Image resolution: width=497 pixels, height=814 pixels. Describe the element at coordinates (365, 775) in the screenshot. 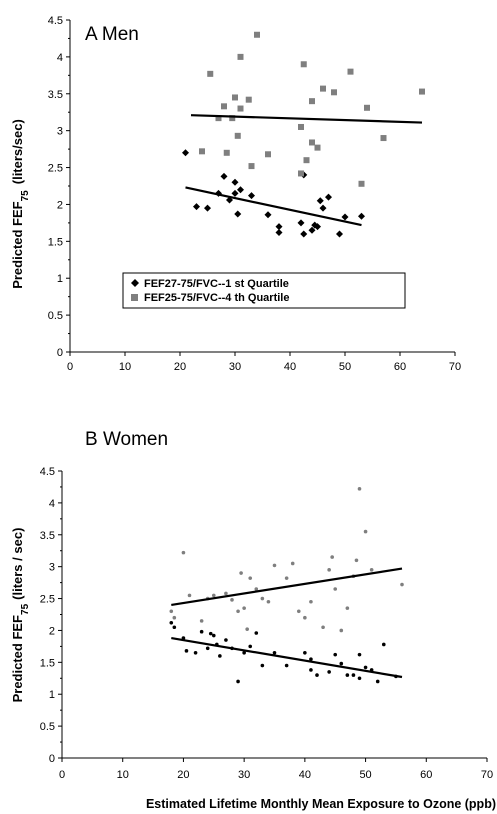

I see `panel-b-x-tick-label: 50` at that location.